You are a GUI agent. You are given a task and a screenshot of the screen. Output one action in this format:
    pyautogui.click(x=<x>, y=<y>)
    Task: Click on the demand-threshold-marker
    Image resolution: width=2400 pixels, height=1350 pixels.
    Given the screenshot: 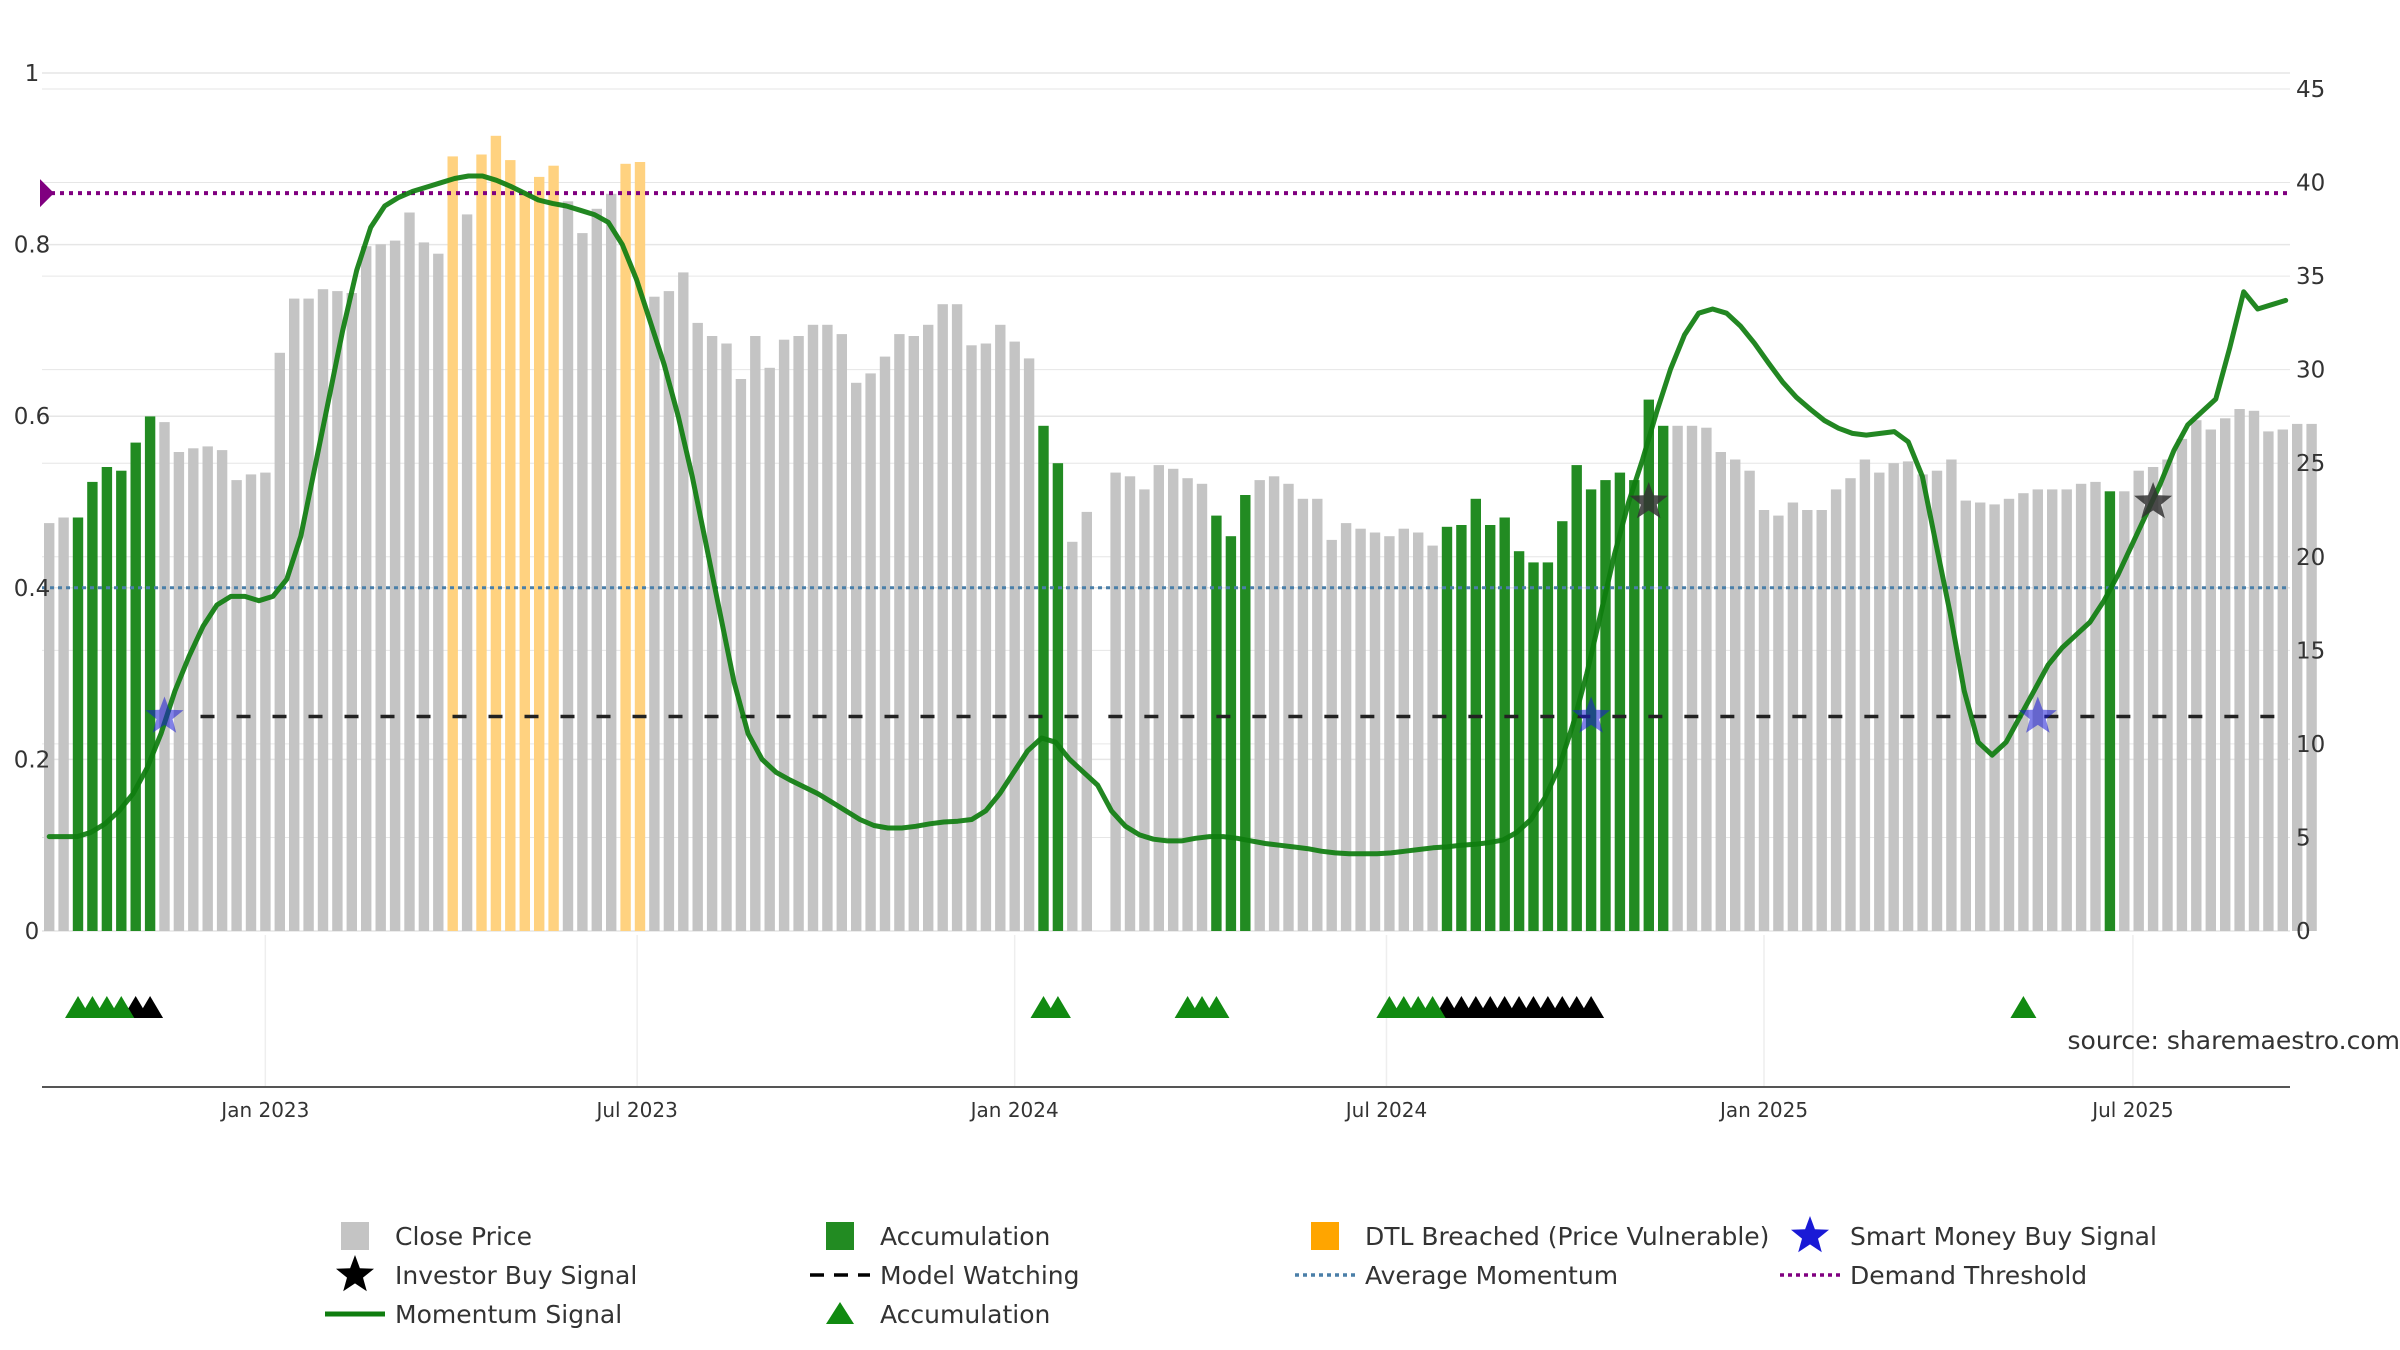 What is the action you would take?
    pyautogui.click(x=47, y=193)
    